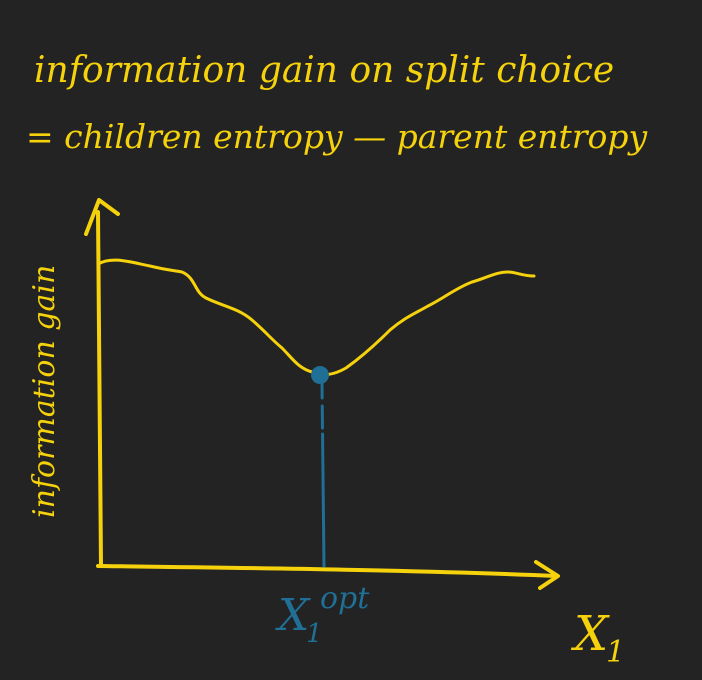 The height and width of the screenshot is (680, 702). I want to click on title-line-1: information gain on split choice, so click(324, 70).